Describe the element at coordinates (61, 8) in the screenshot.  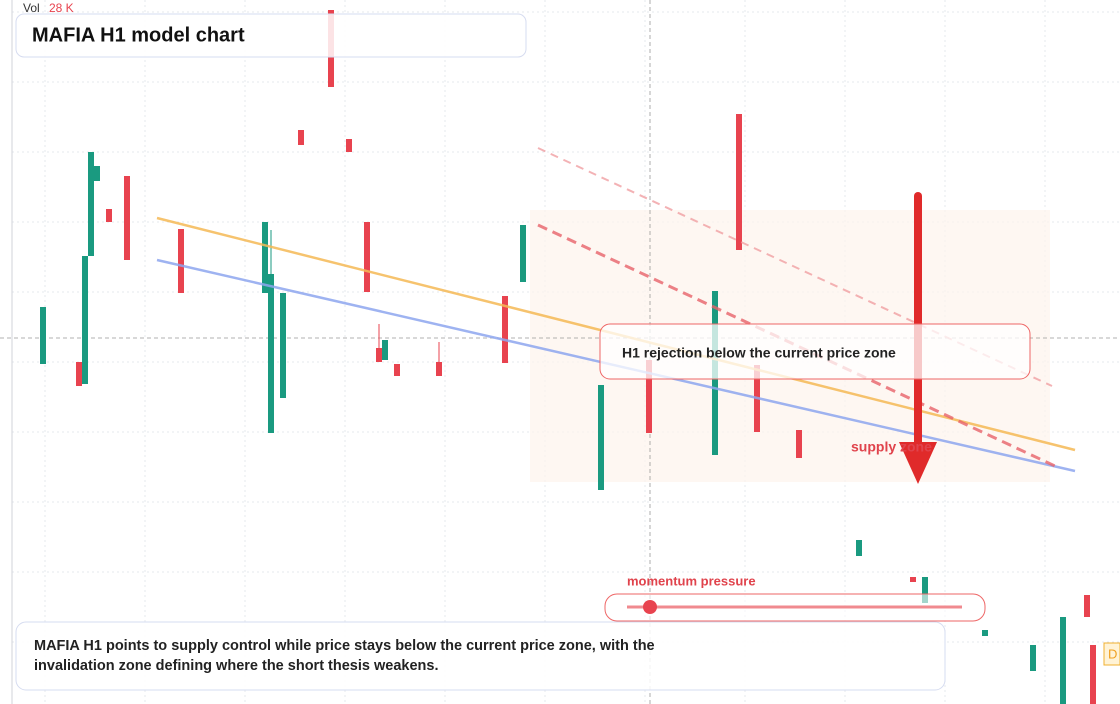
I see `volume-value: 28 K` at that location.